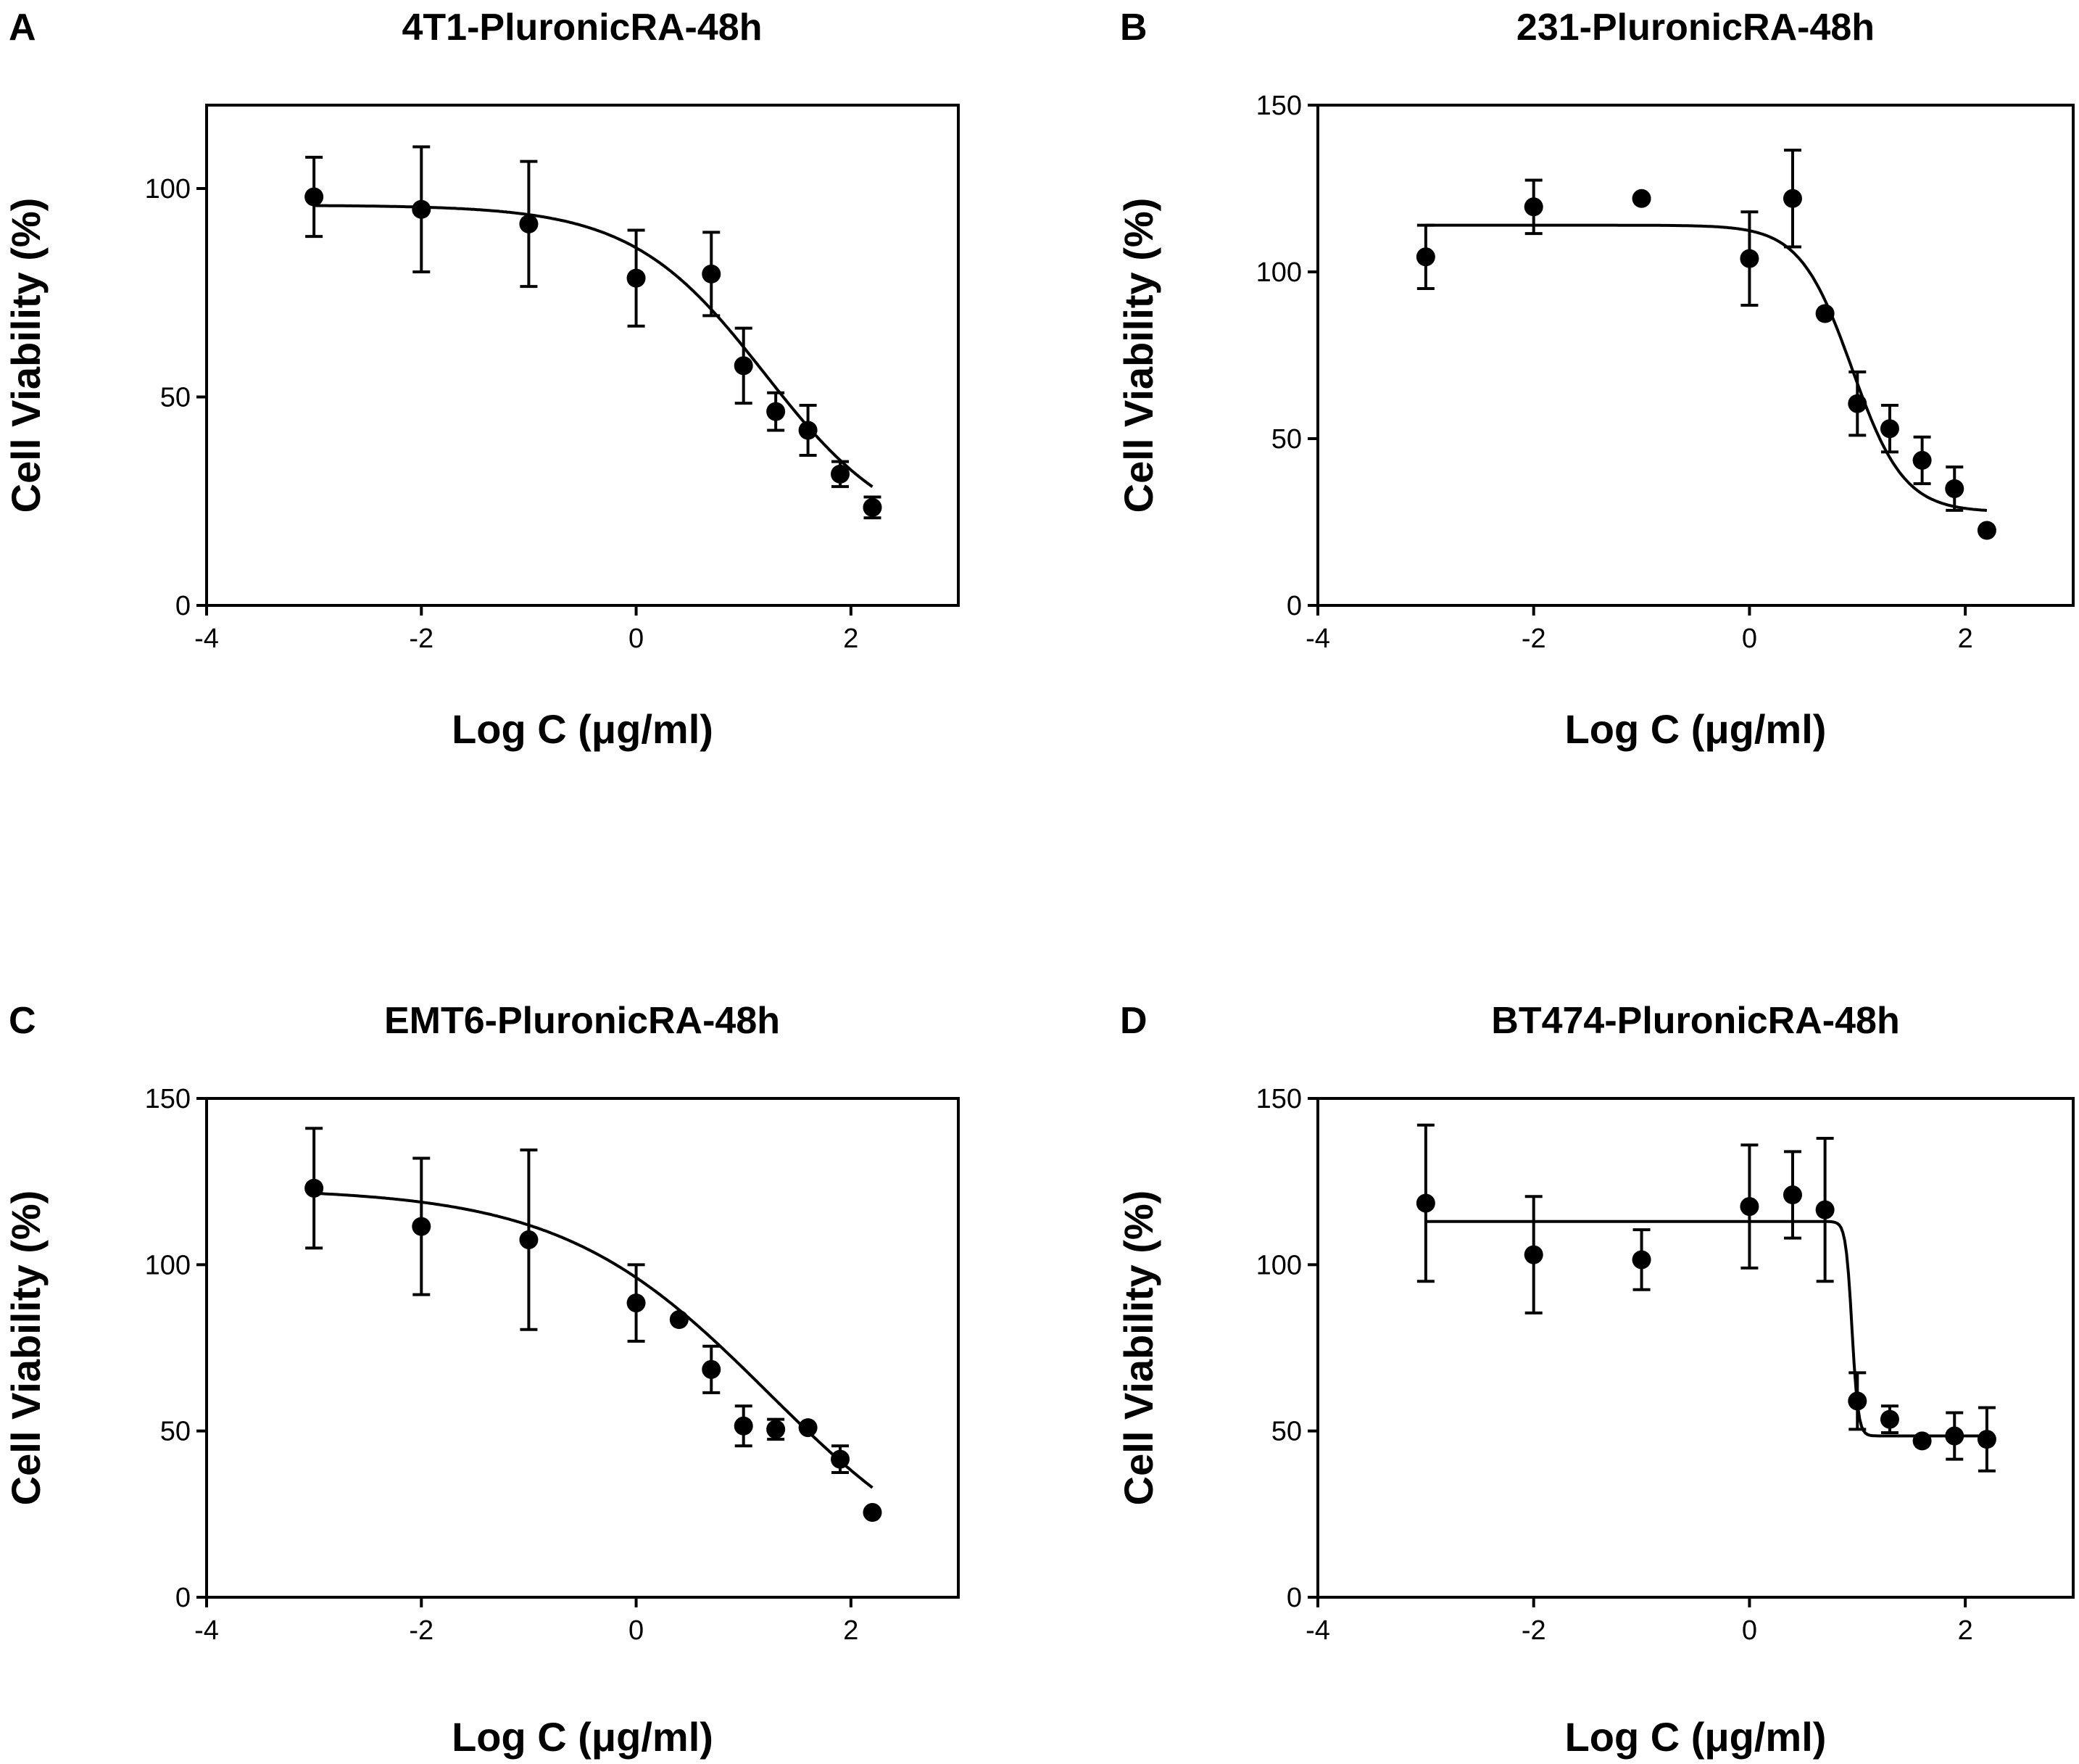  I want to click on panel-letter: B, so click(1134, 28).